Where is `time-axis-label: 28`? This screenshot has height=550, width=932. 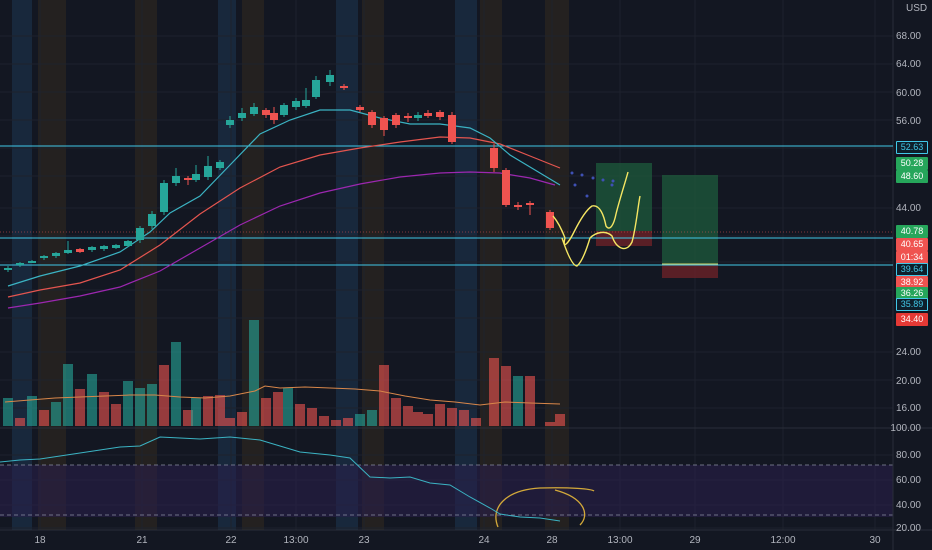
time-axis-label: 28 is located at coordinates (552, 540).